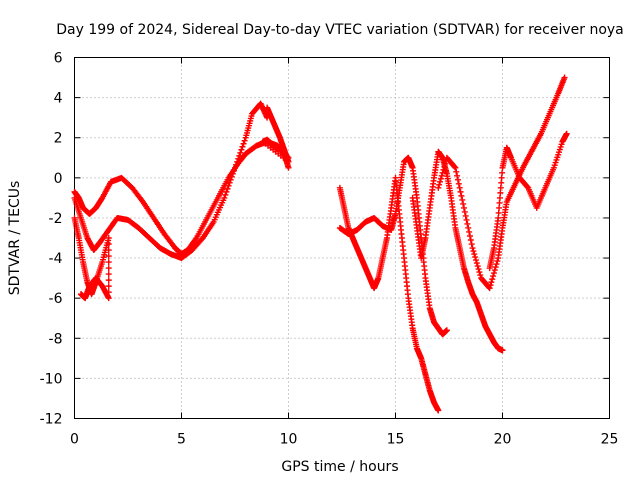  I want to click on y-tick-label: -2, so click(56, 219).